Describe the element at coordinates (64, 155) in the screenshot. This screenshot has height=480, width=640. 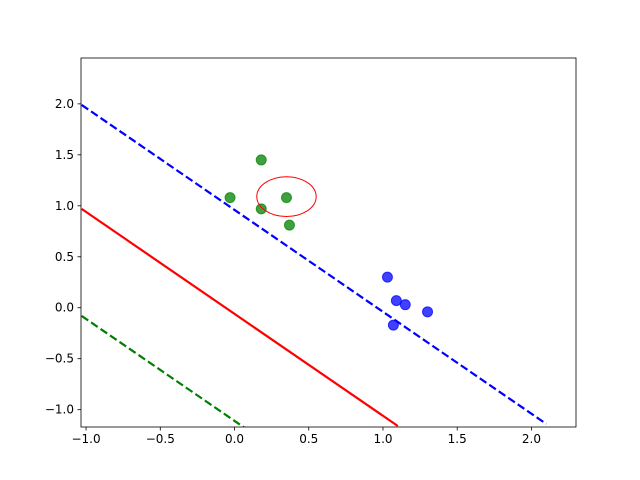
I see `y-tick-label: 1.5` at that location.